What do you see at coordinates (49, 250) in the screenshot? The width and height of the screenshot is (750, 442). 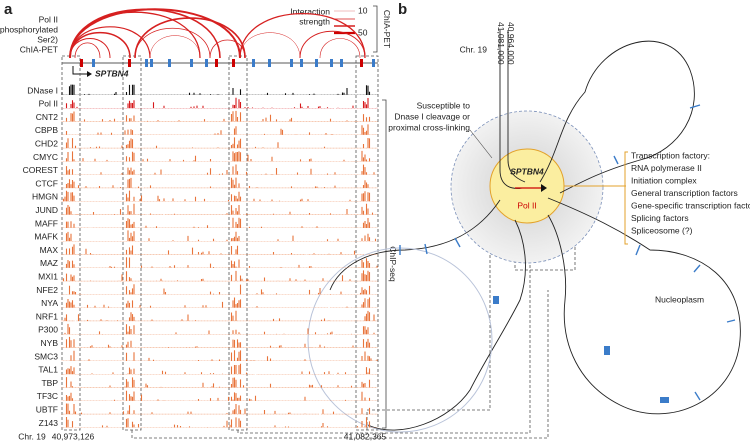 I see `track-label: MAX` at bounding box center [49, 250].